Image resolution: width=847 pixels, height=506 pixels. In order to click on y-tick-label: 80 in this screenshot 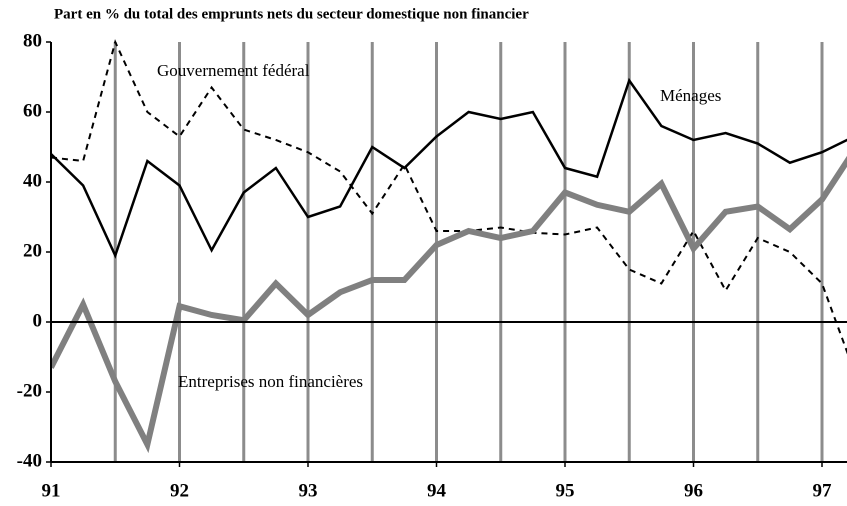, I will do `click(32, 40)`.